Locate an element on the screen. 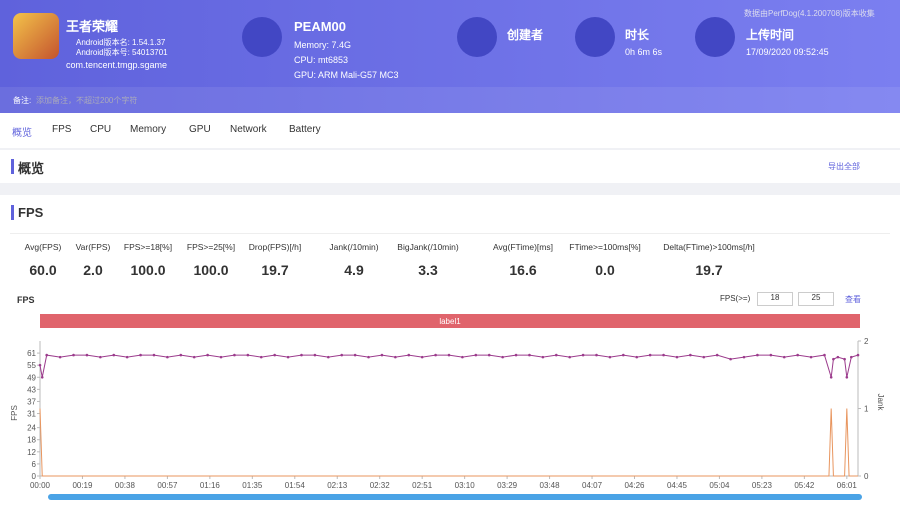 Image resolution: width=900 pixels, height=510 pixels. scrollbar is located at coordinates (455, 497).